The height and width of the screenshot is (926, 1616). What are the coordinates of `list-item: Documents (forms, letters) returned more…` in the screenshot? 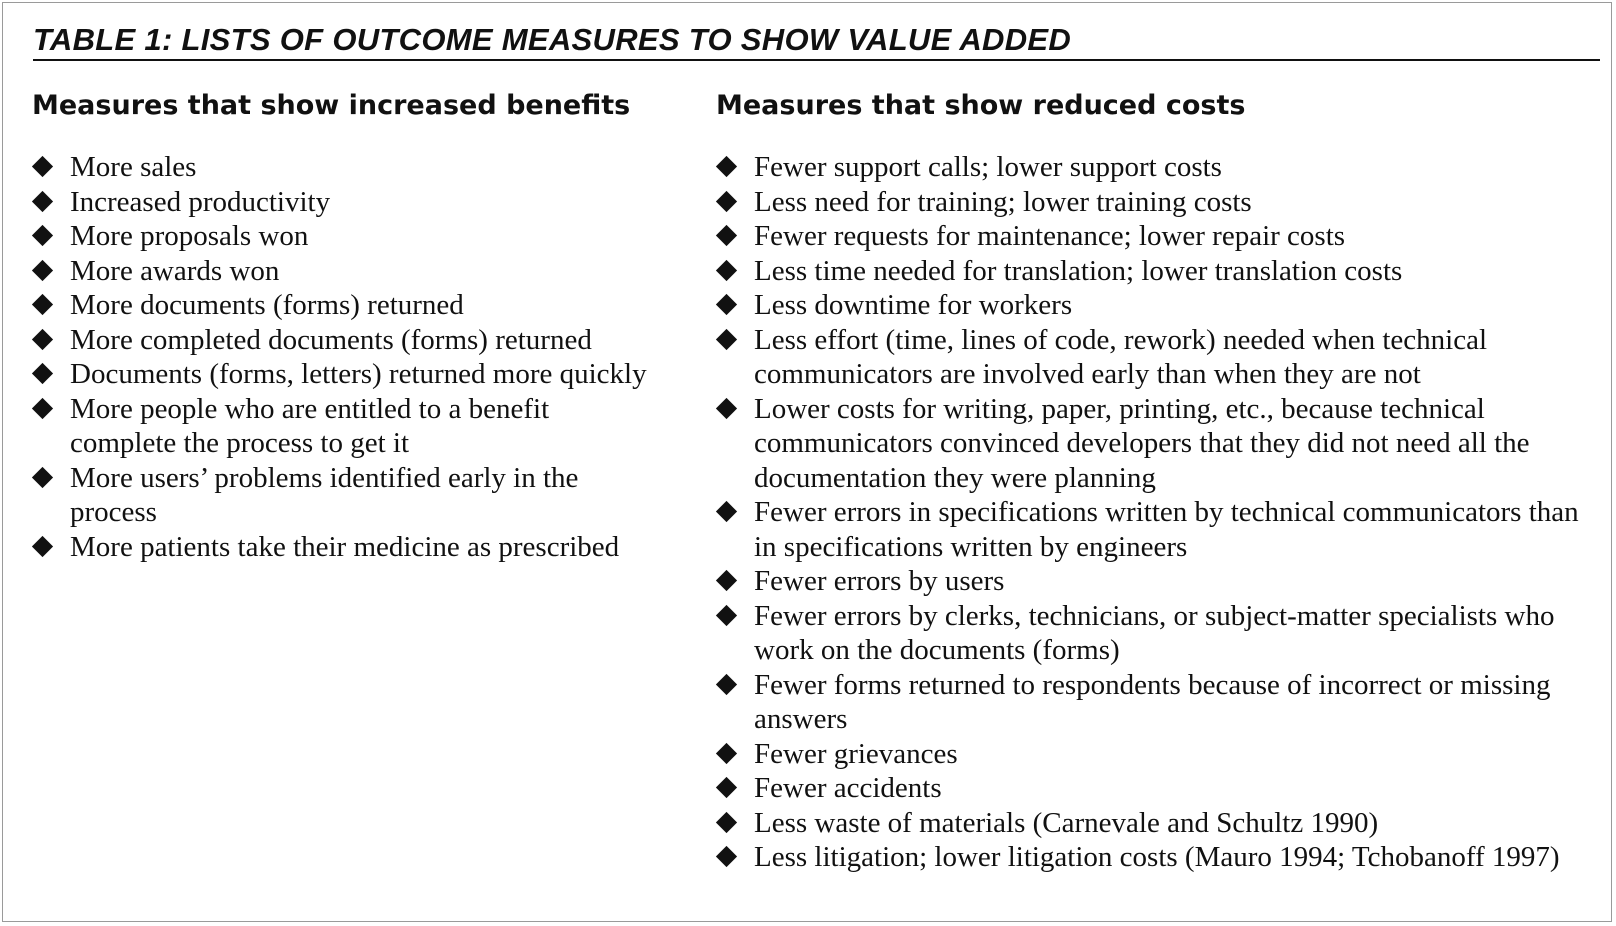 It's located at (341, 374).